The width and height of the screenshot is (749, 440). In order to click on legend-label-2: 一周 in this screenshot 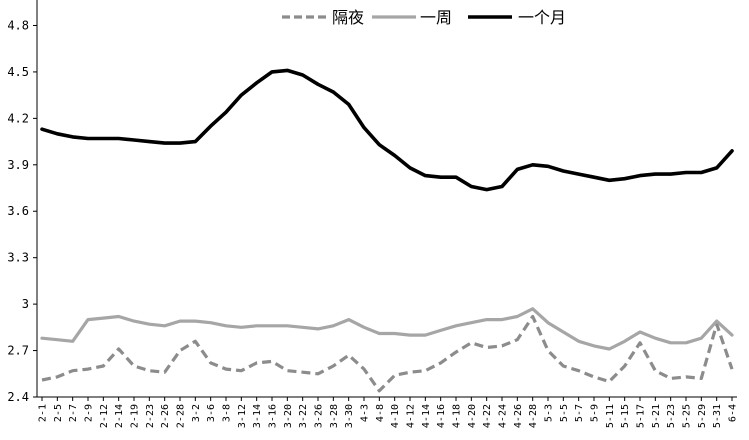, I will do `click(436, 17)`.